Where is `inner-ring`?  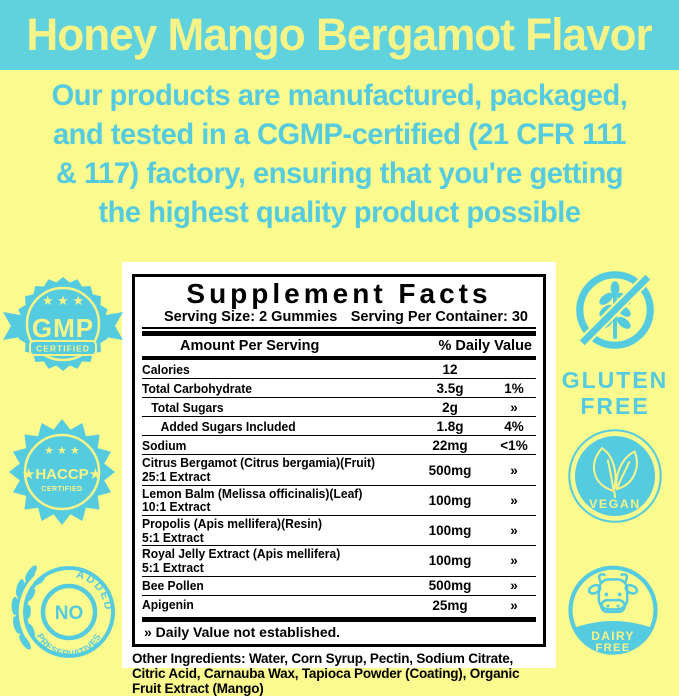
inner-ring is located at coordinates (69, 612).